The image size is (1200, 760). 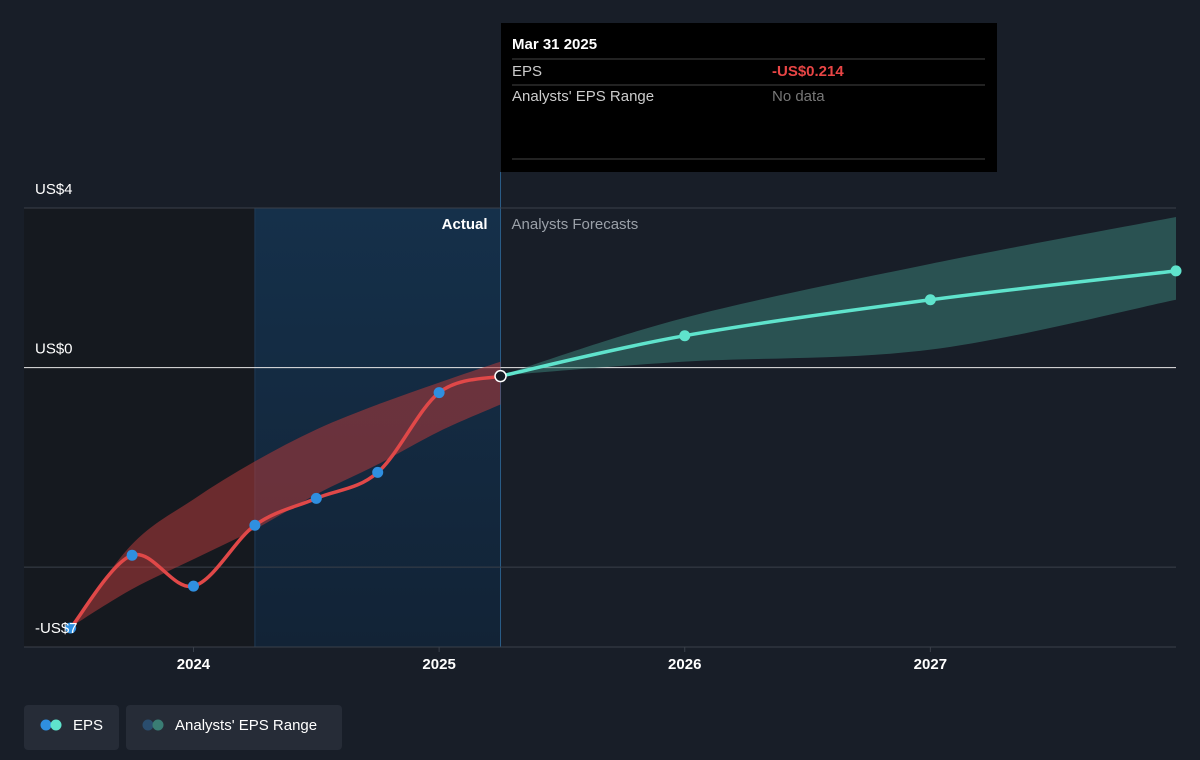 What do you see at coordinates (684, 664) in the screenshot?
I see `x-tick-label: 2026` at bounding box center [684, 664].